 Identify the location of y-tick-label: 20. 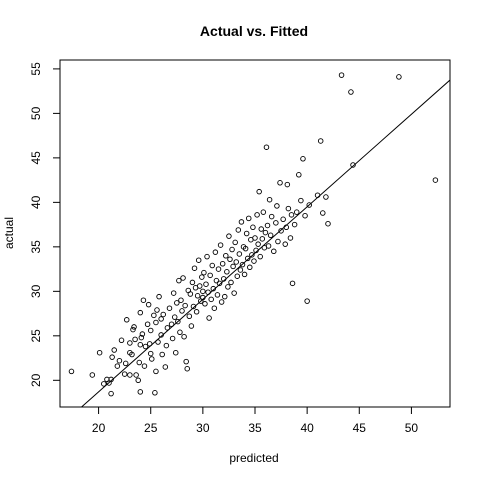
(36, 380).